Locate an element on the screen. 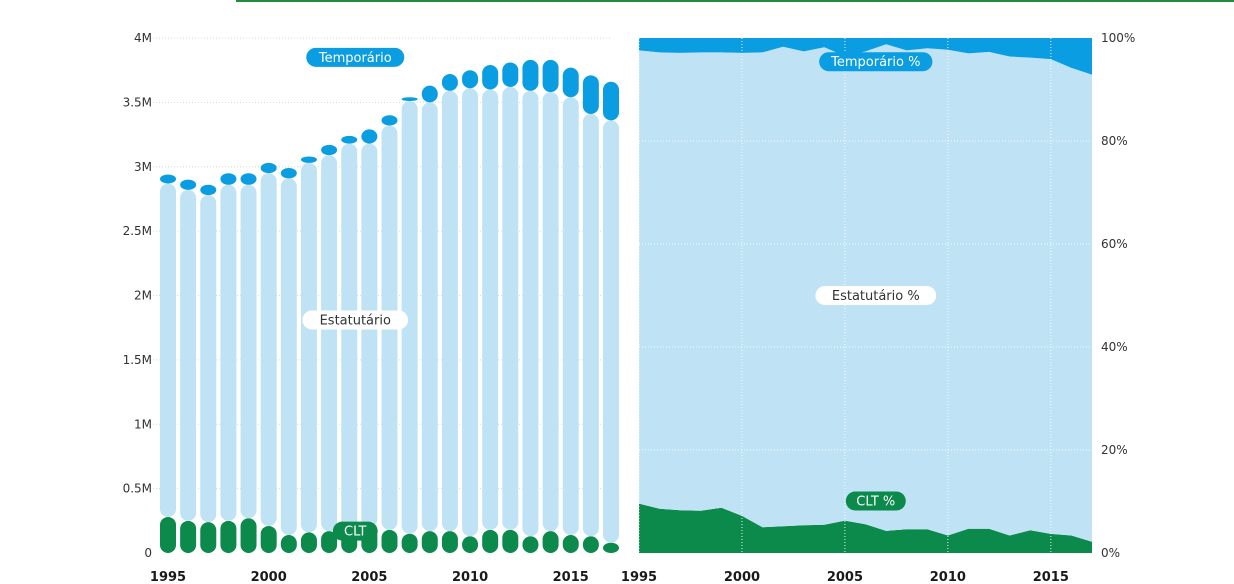  bar-temporario-1996 is located at coordinates (188, 184).